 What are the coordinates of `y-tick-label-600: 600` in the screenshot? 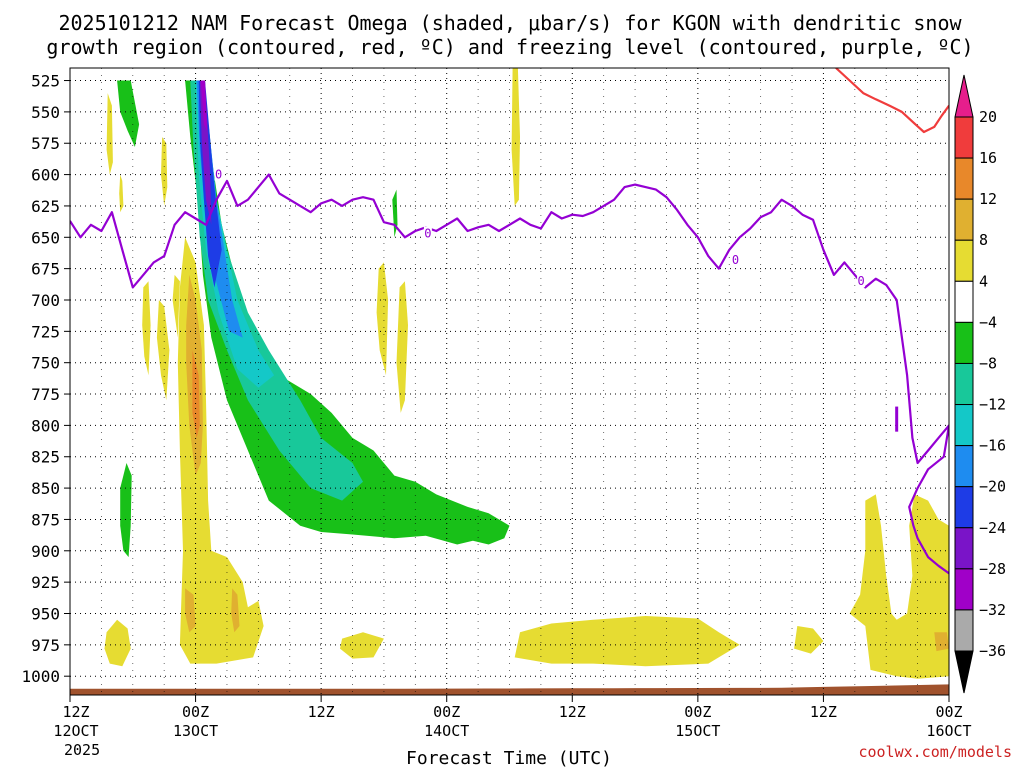 It's located at (45, 175).